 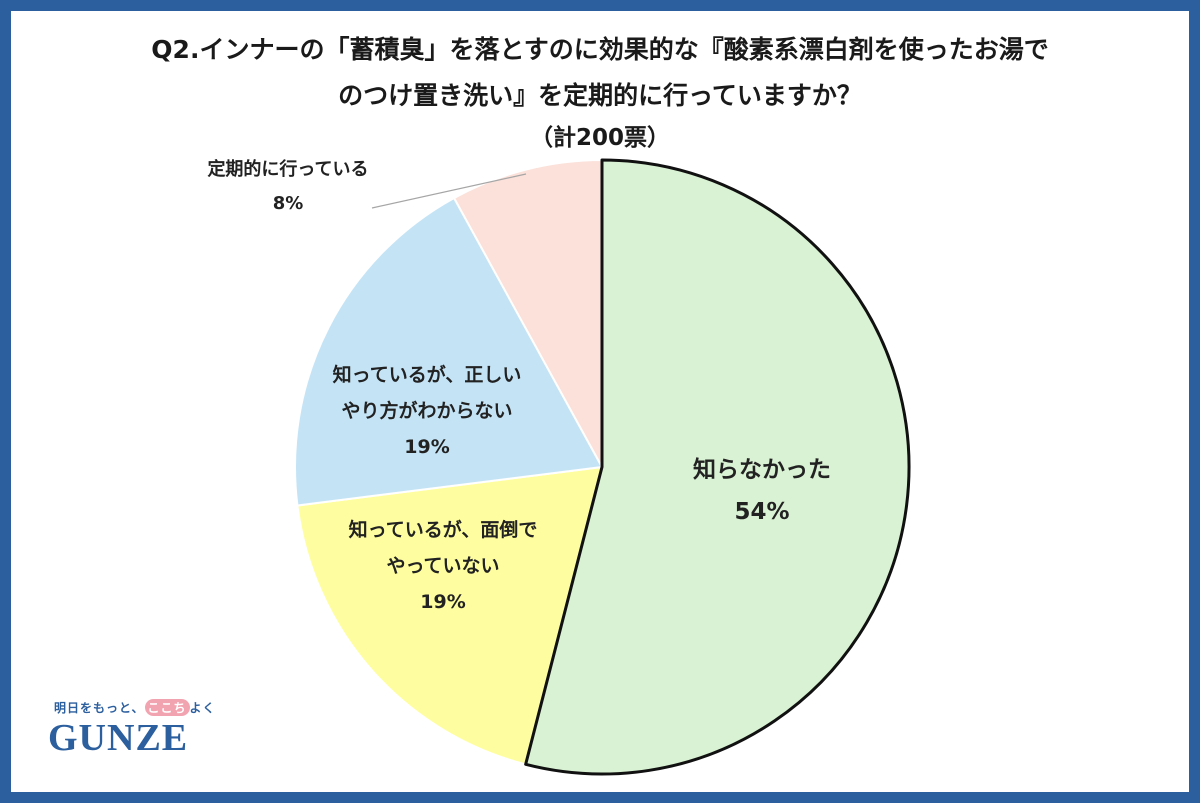 What do you see at coordinates (426, 410) in the screenshot?
I see `slice-category-label-3: やり方がわからない` at bounding box center [426, 410].